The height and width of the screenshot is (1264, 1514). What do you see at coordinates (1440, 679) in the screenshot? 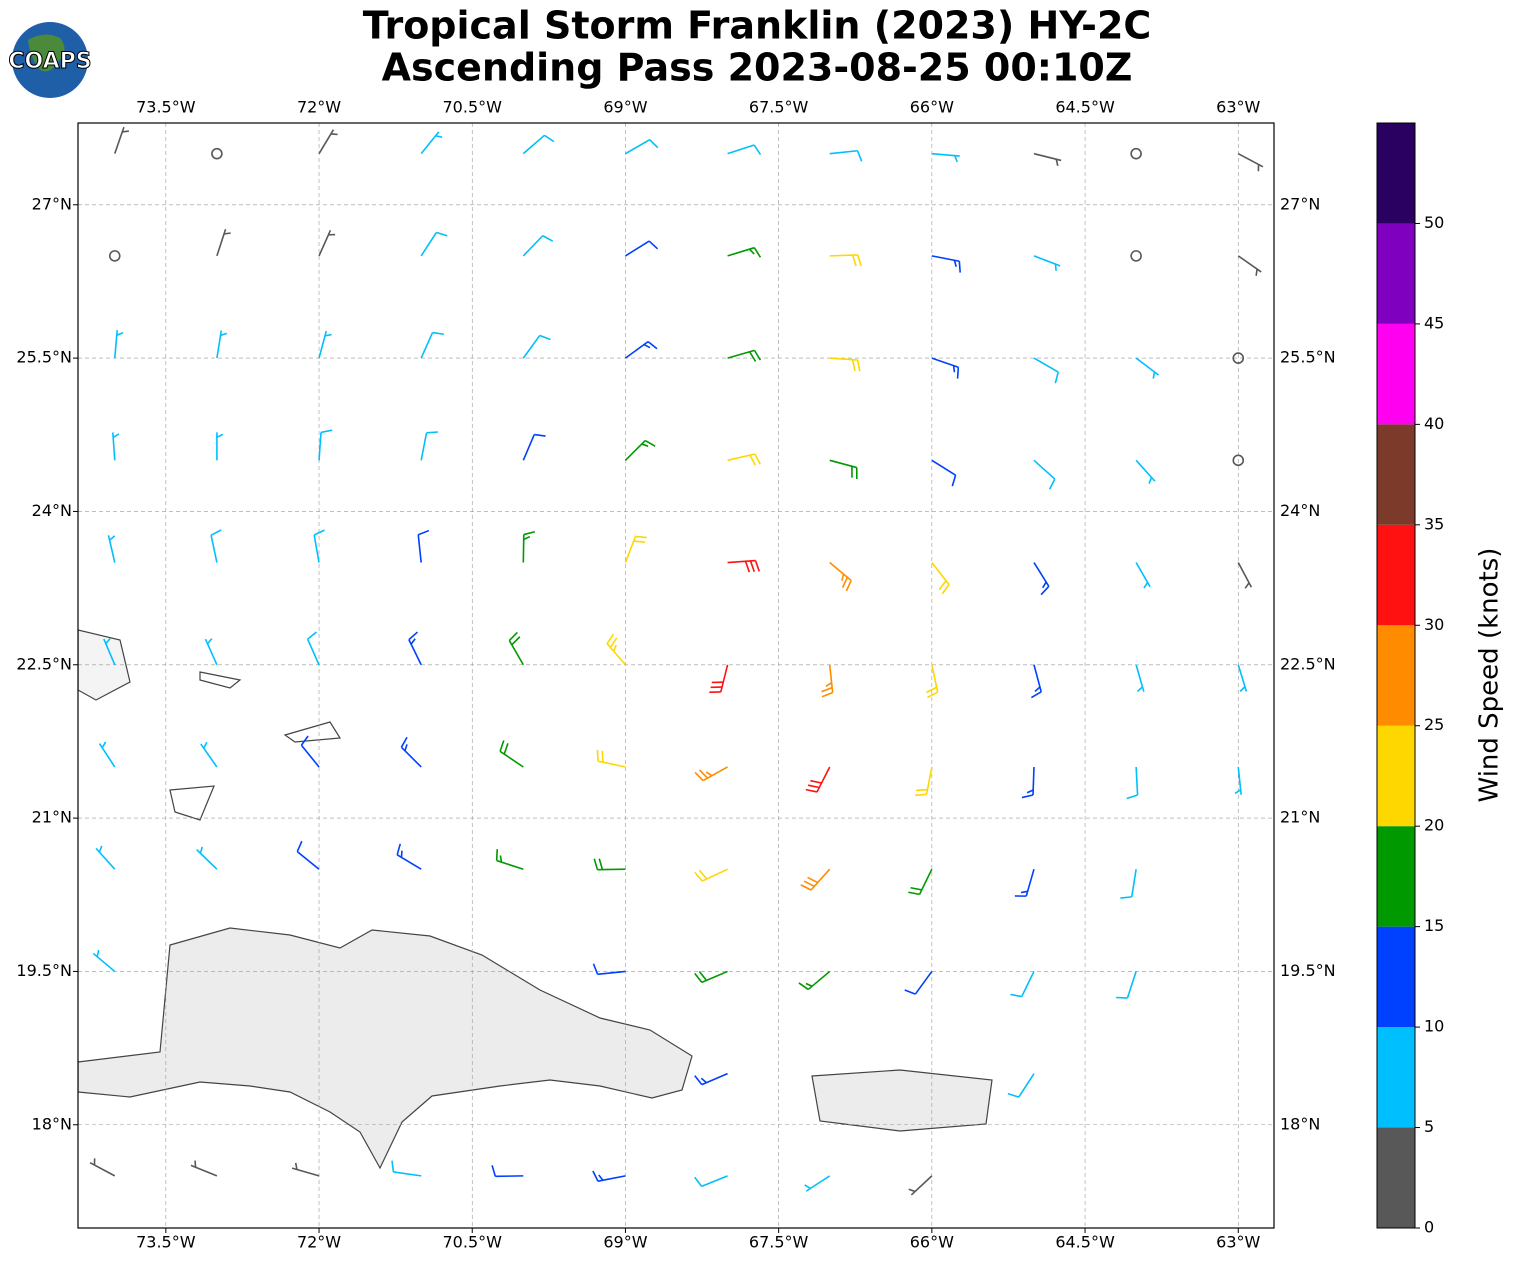
I see `colorbar: 0 5 10 15 20 25 30 35 40 45 50 Wind Speed (knots)` at bounding box center [1440, 679].